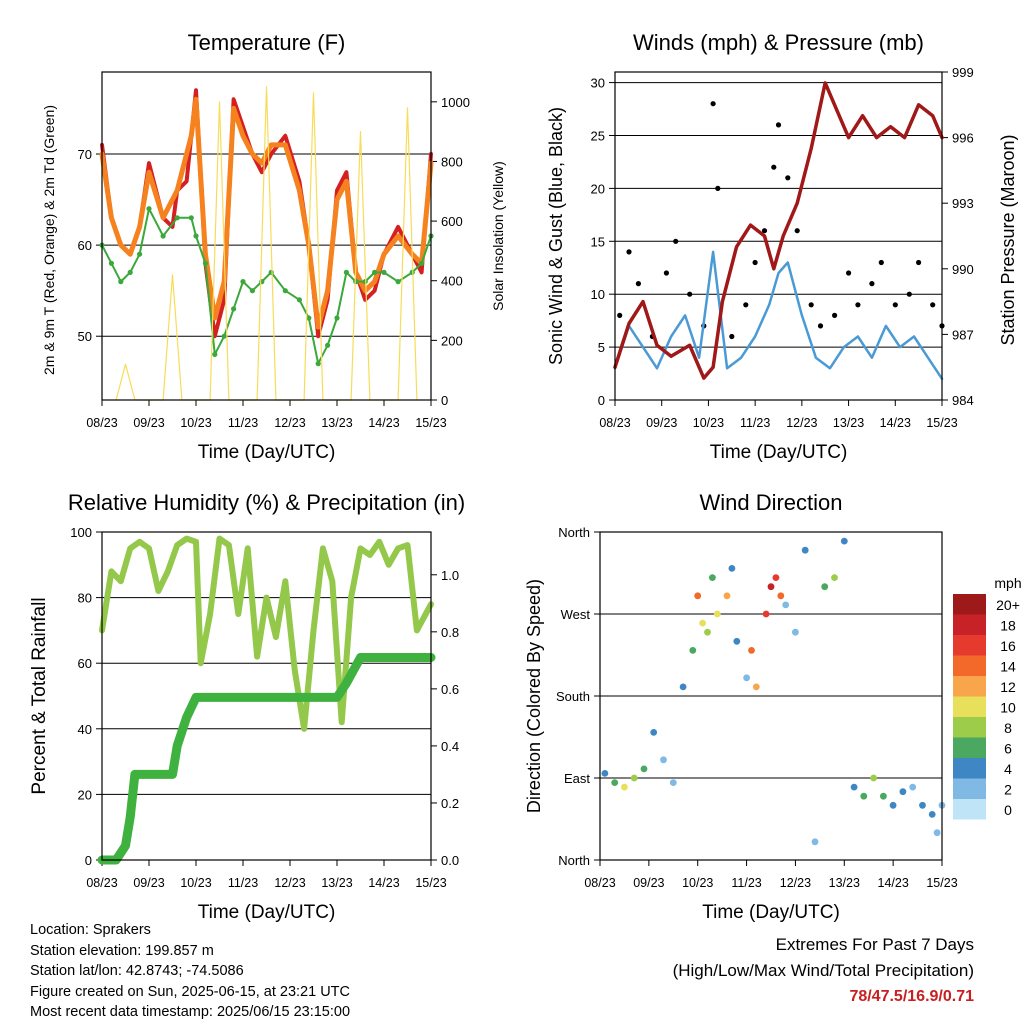  I want to click on y-axis-label: Direction (Colored By Speed), so click(534, 696).